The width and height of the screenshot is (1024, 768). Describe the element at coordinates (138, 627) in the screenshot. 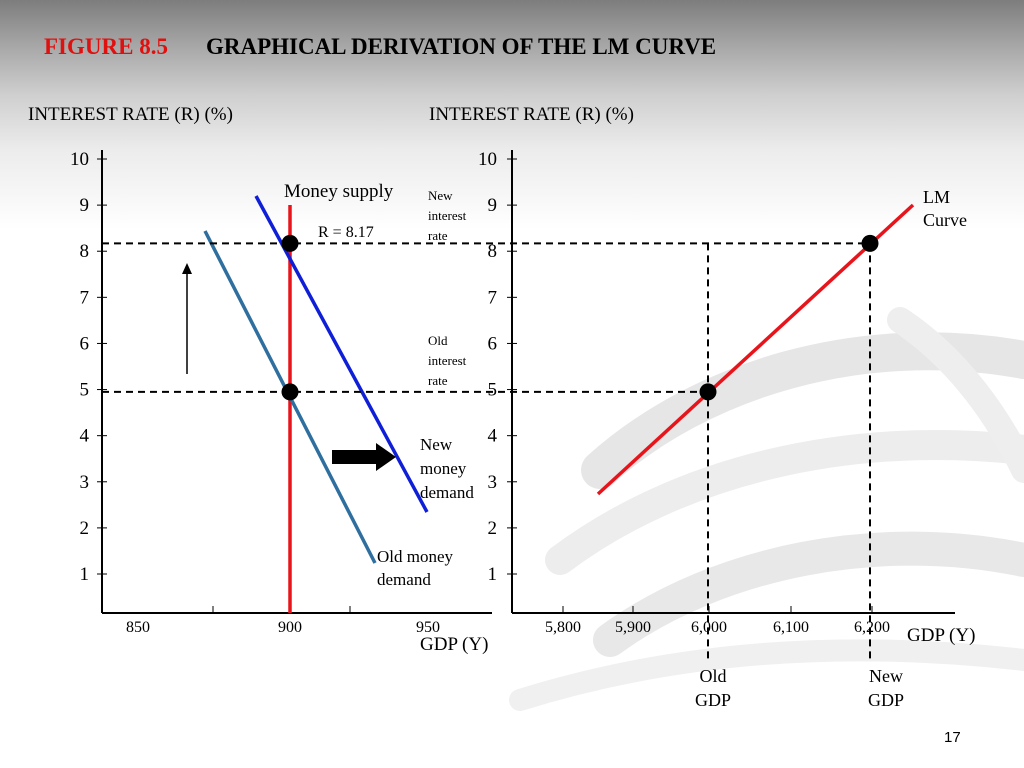

I see `left-x-tick-label: 850` at that location.